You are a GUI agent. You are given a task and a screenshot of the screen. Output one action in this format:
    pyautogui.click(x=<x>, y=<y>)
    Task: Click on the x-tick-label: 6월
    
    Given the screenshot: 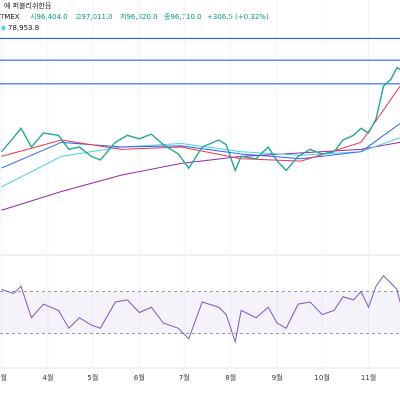 What is the action you would take?
    pyautogui.click(x=139, y=377)
    